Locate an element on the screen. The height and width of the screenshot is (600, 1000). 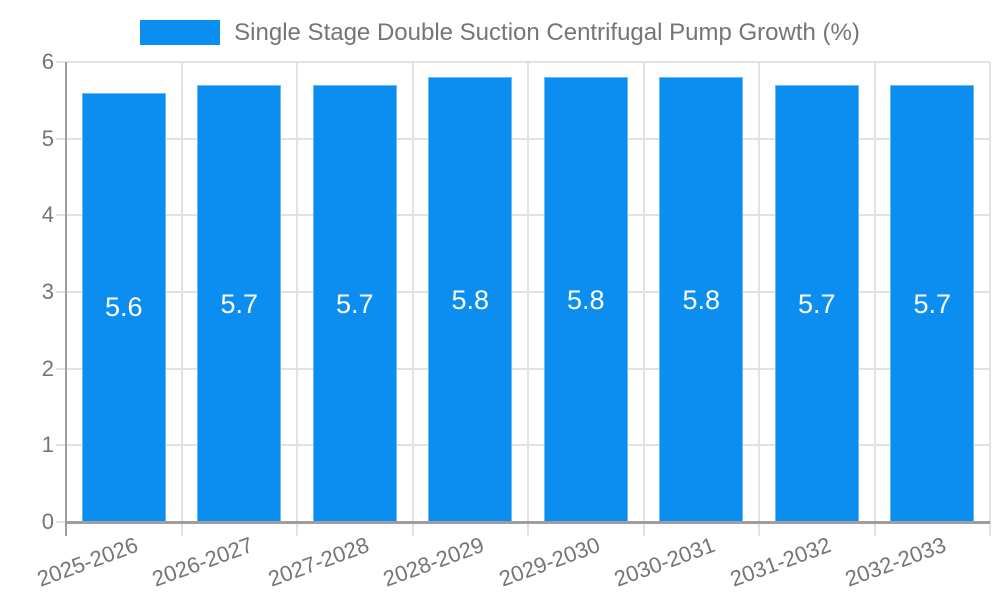
y-tick-label: 0 is located at coordinates (47, 521).